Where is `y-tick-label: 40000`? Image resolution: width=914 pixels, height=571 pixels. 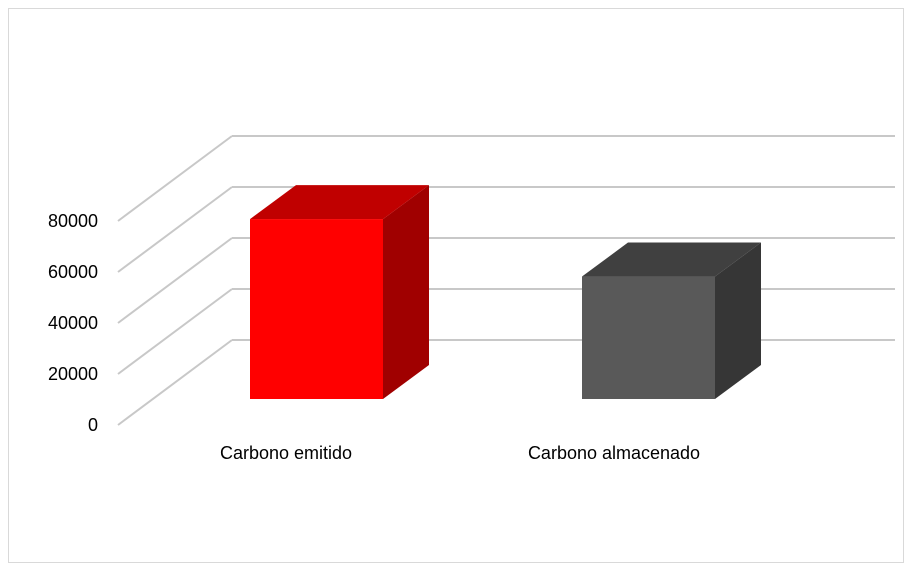 y-tick-label: 40000 is located at coordinates (73, 323).